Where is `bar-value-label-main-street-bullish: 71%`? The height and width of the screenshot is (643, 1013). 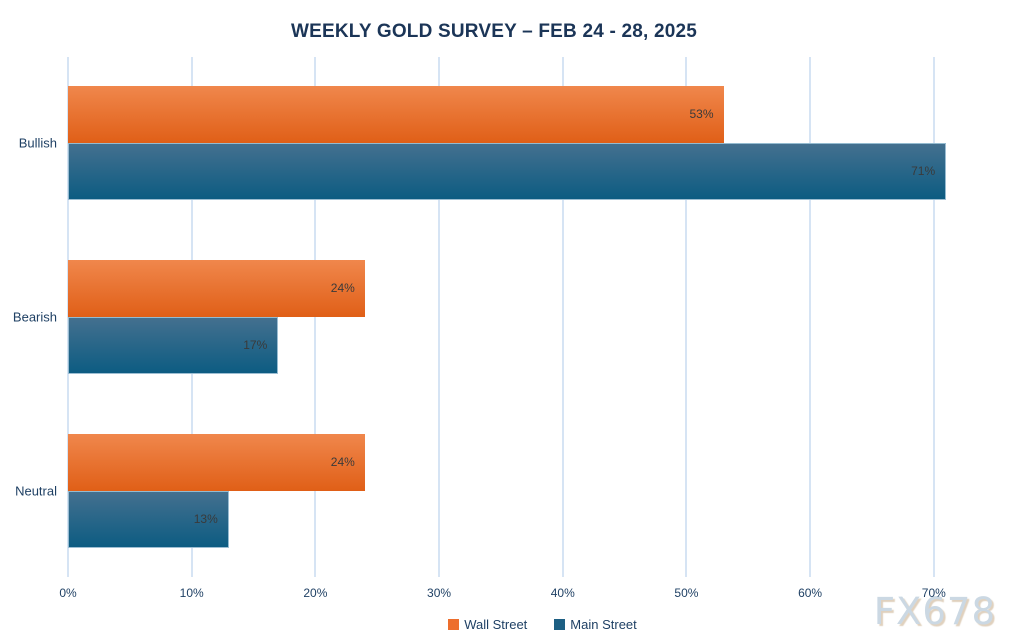
bar-value-label-main-street-bullish: 71% is located at coordinates (923, 171).